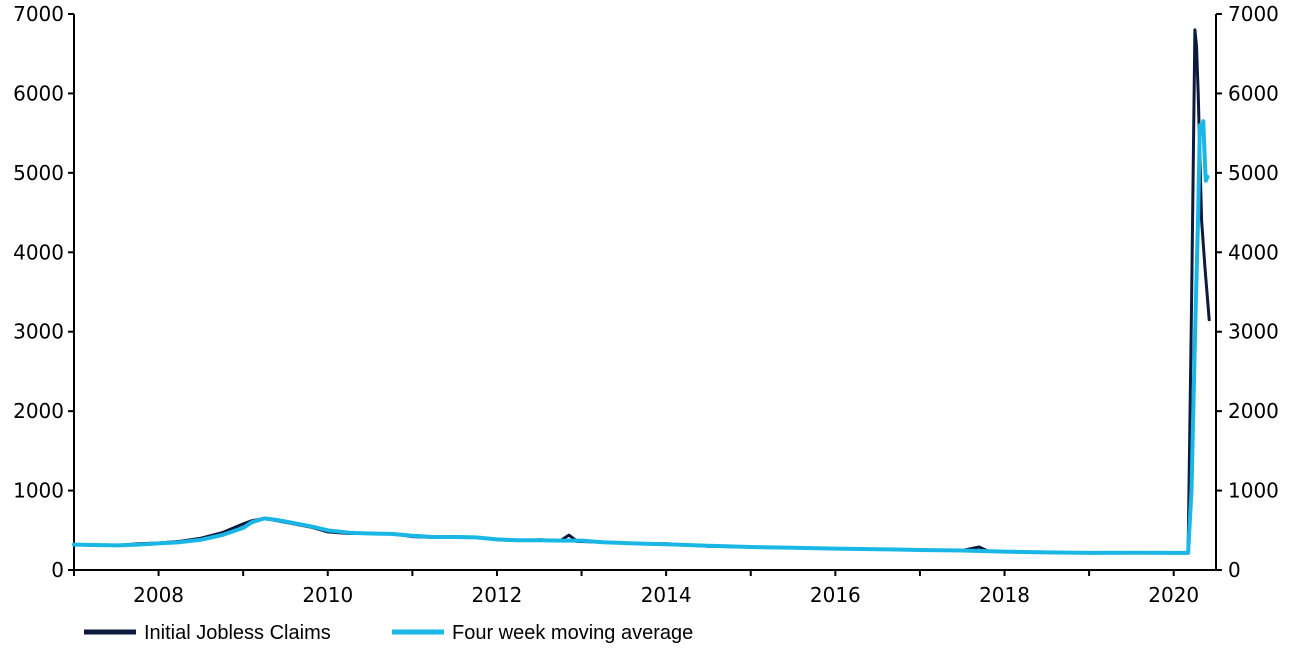  Describe the element at coordinates (1004, 595) in the screenshot. I see `x-tick-label: 2018` at that location.